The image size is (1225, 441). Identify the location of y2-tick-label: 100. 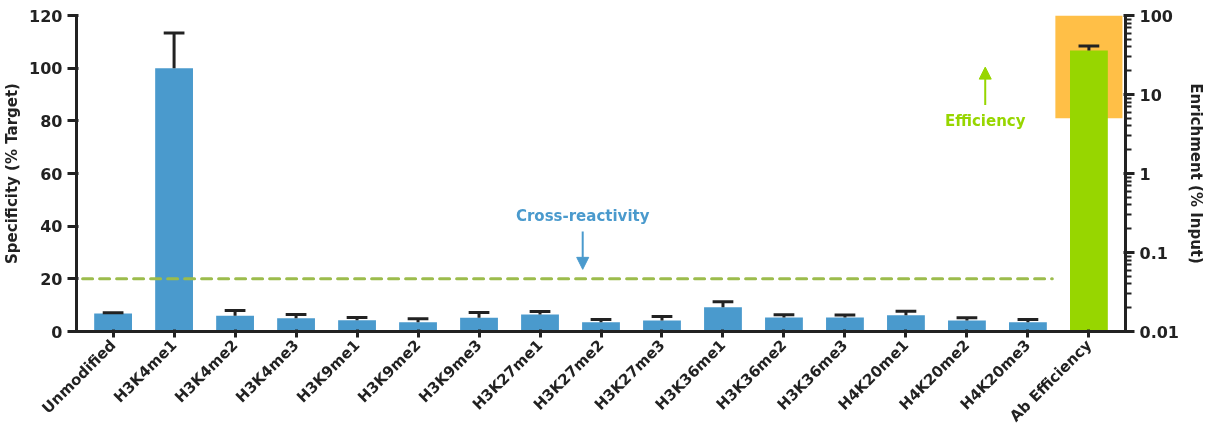
(1156, 16).